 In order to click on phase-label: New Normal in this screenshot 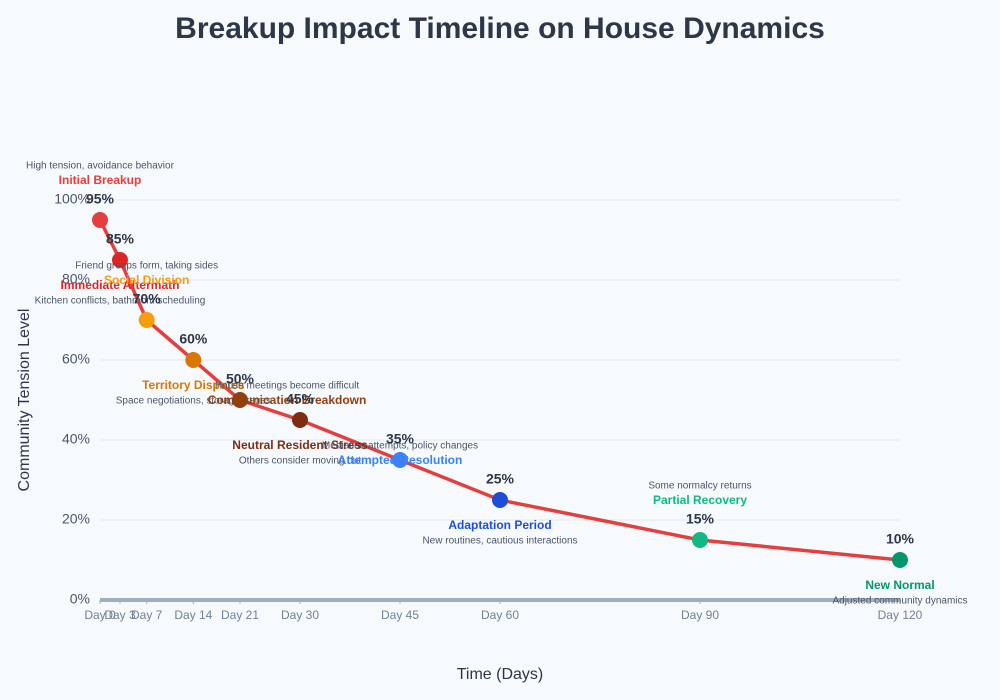, I will do `click(899, 585)`.